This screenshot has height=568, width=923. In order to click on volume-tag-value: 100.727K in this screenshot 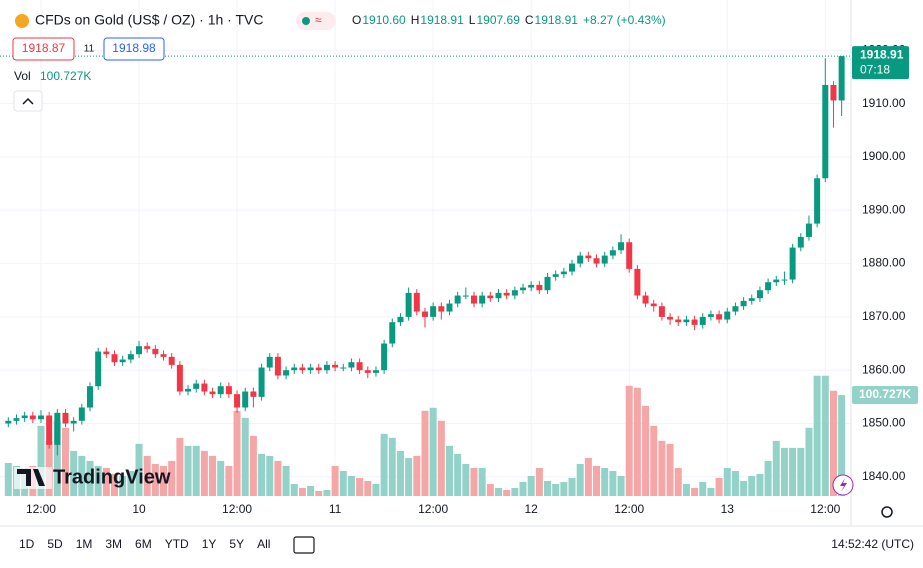, I will do `click(885, 394)`.